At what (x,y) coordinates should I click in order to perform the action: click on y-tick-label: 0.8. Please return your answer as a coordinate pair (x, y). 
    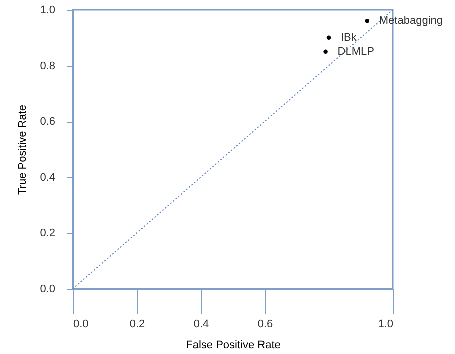
    Looking at the image, I should click on (48, 66).